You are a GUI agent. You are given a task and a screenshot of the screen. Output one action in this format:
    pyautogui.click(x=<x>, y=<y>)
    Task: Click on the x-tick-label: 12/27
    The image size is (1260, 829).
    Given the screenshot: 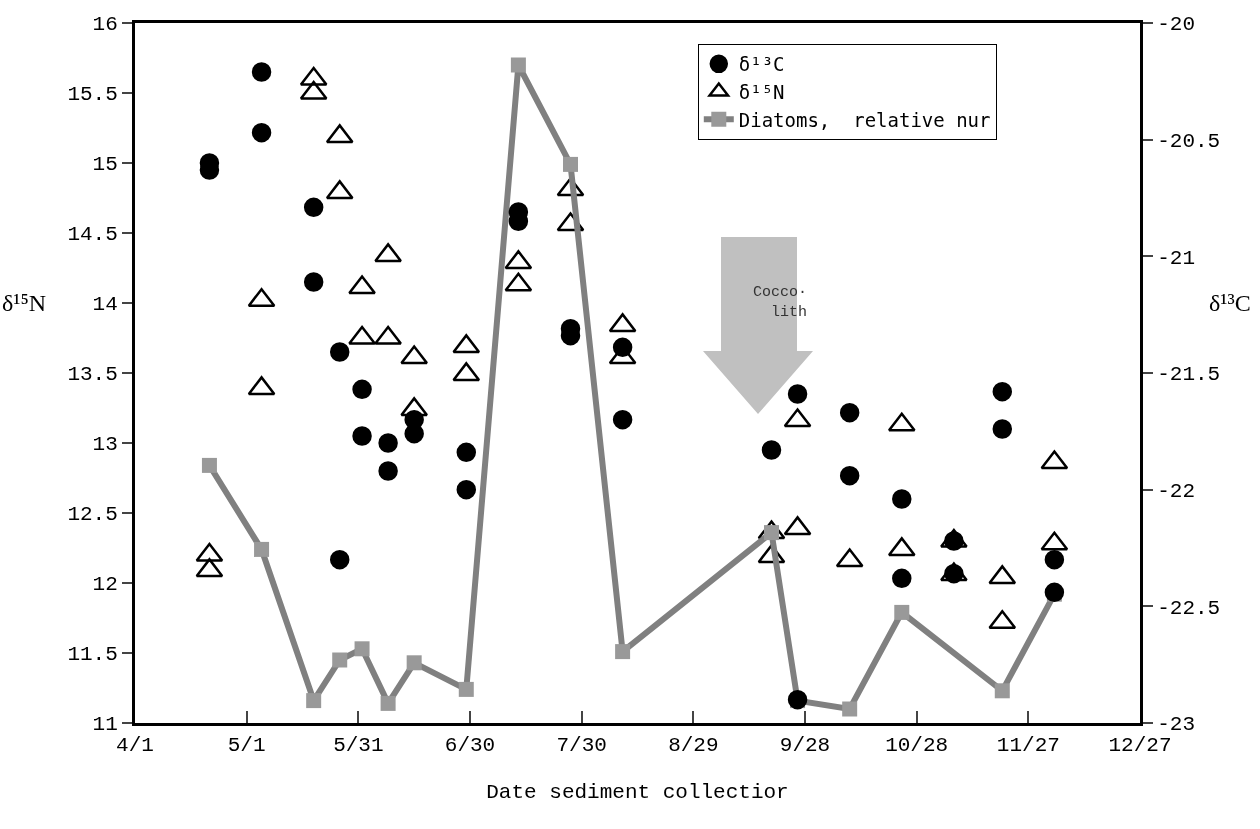 What is the action you would take?
    pyautogui.click(x=1140, y=746)
    